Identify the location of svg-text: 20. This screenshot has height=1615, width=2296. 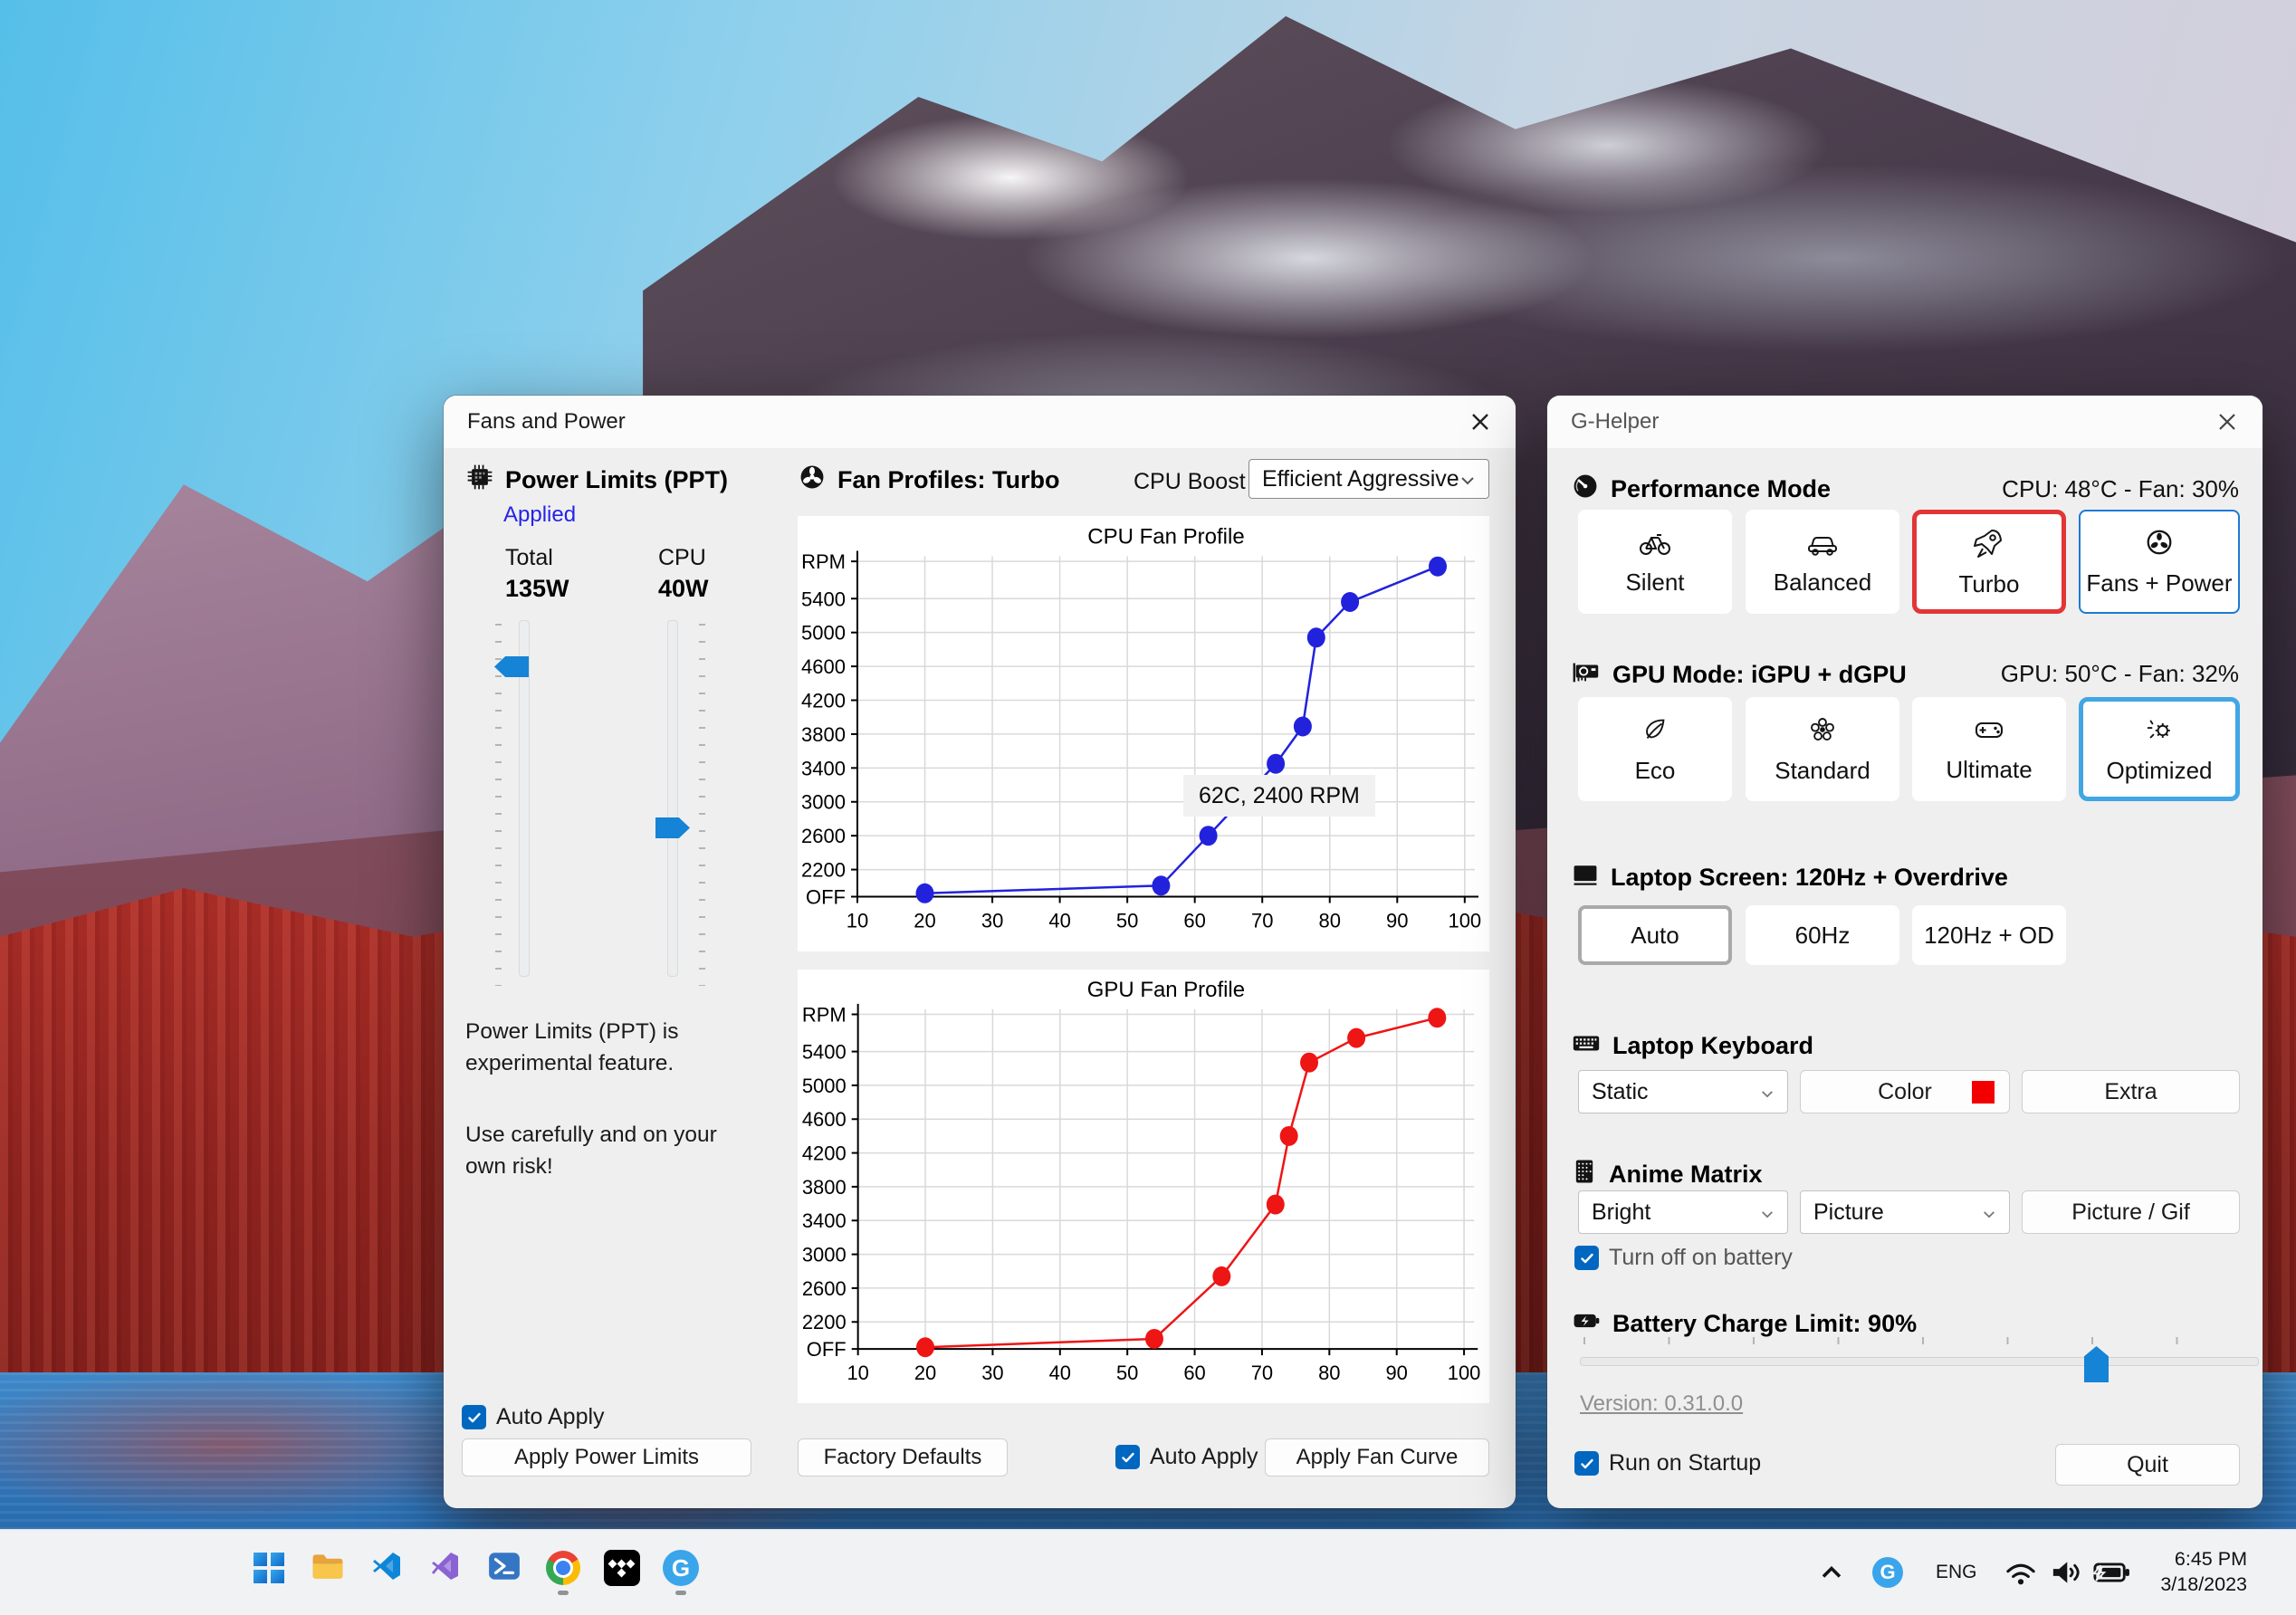
(924, 921).